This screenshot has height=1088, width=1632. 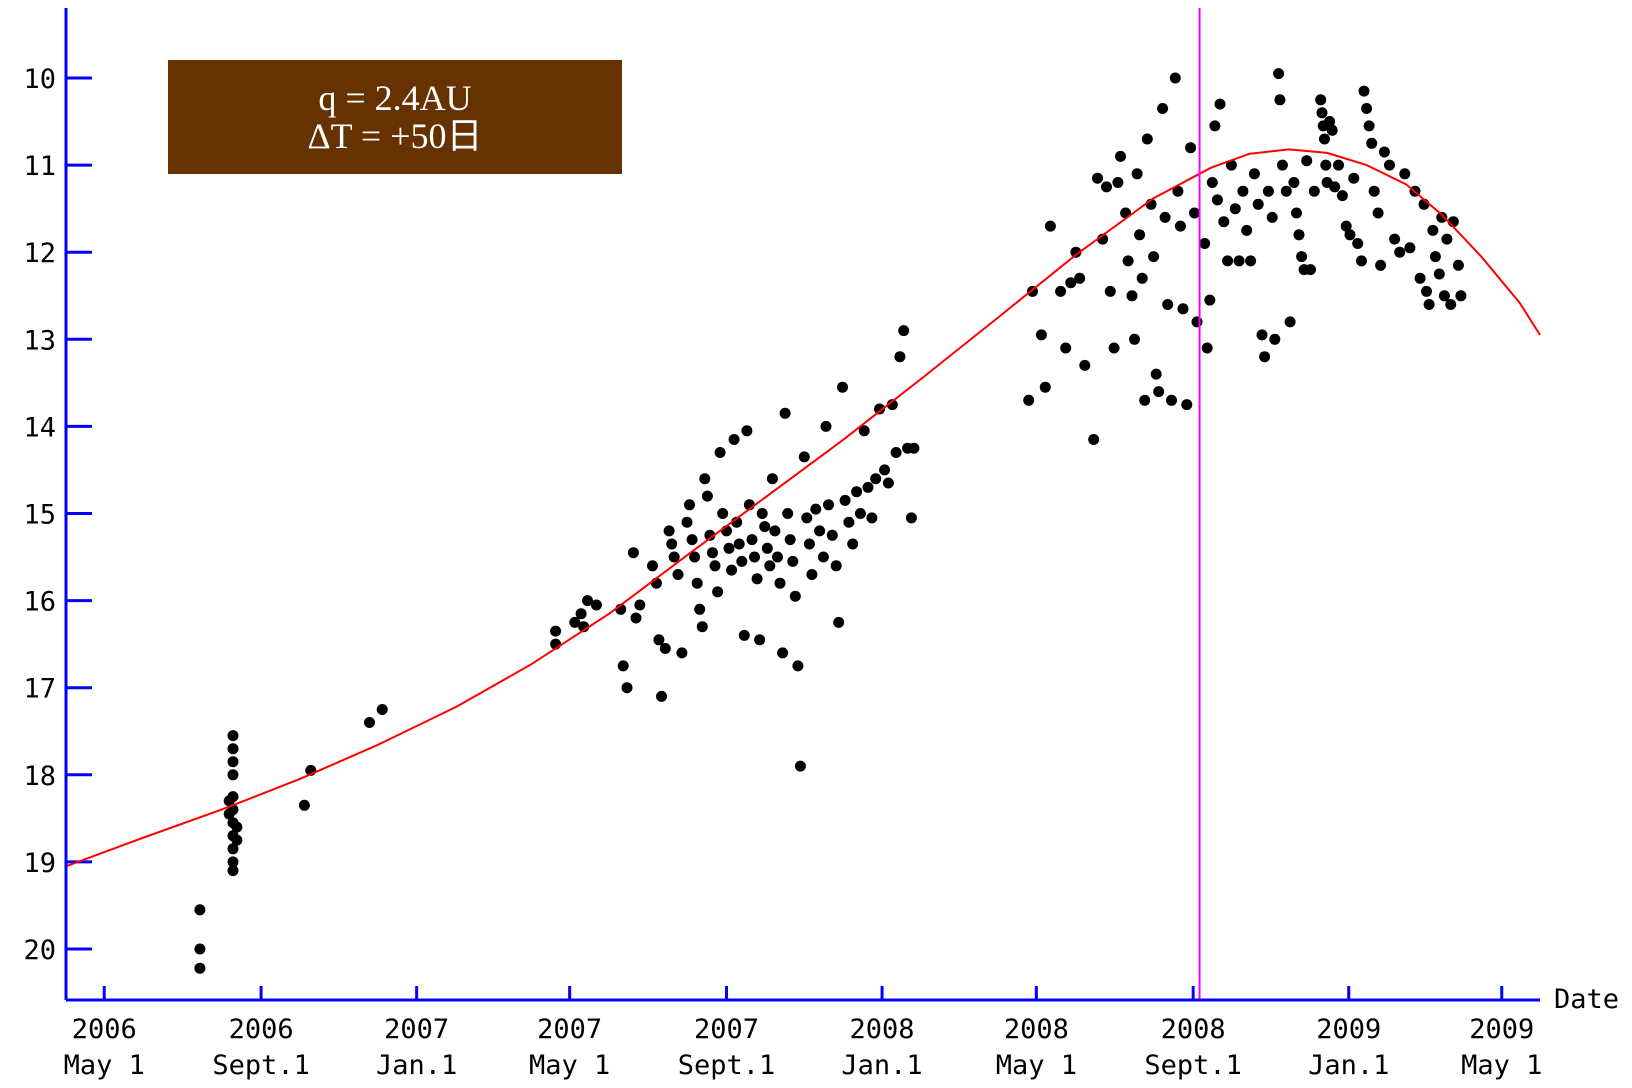 I want to click on y-tick-label: 14, so click(x=39, y=427).